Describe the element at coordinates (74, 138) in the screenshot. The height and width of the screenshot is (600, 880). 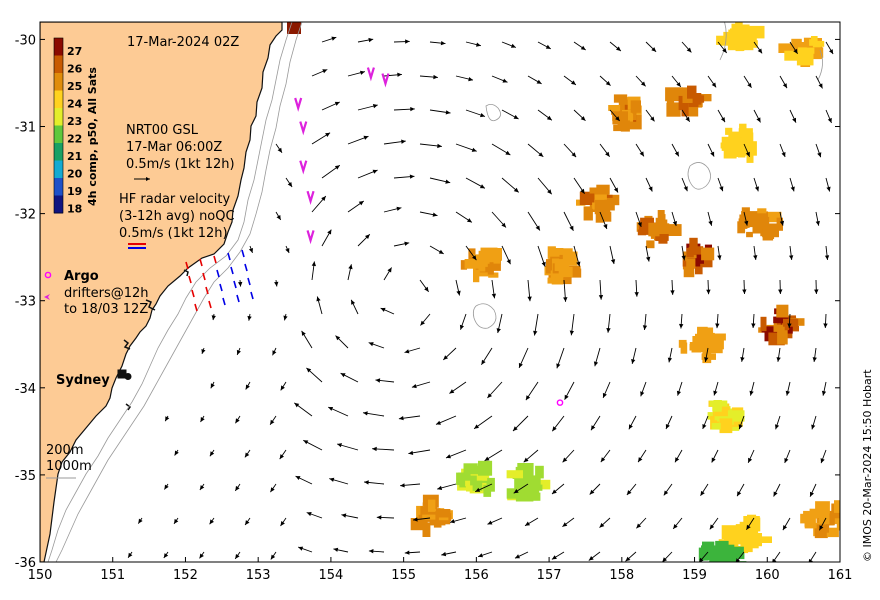
I see `colorbar-tick-label: 22` at that location.